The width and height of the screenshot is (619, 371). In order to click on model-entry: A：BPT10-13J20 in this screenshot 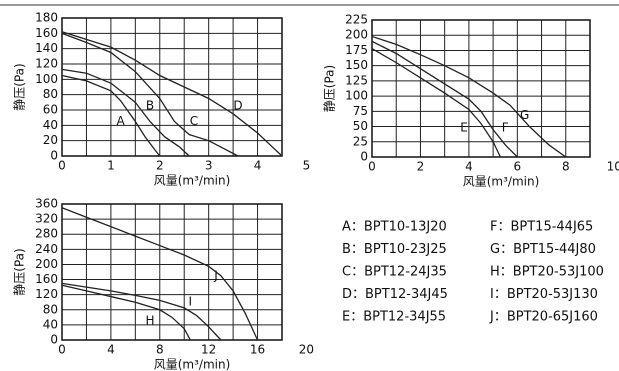, I will do `click(394, 227)`.